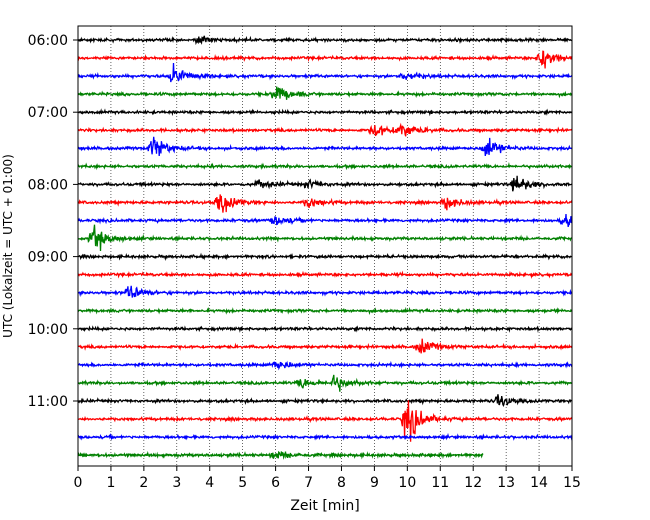 This screenshot has width=650, height=520. What do you see at coordinates (440, 483) in the screenshot?
I see `x-tick-label-11: 11` at bounding box center [440, 483].